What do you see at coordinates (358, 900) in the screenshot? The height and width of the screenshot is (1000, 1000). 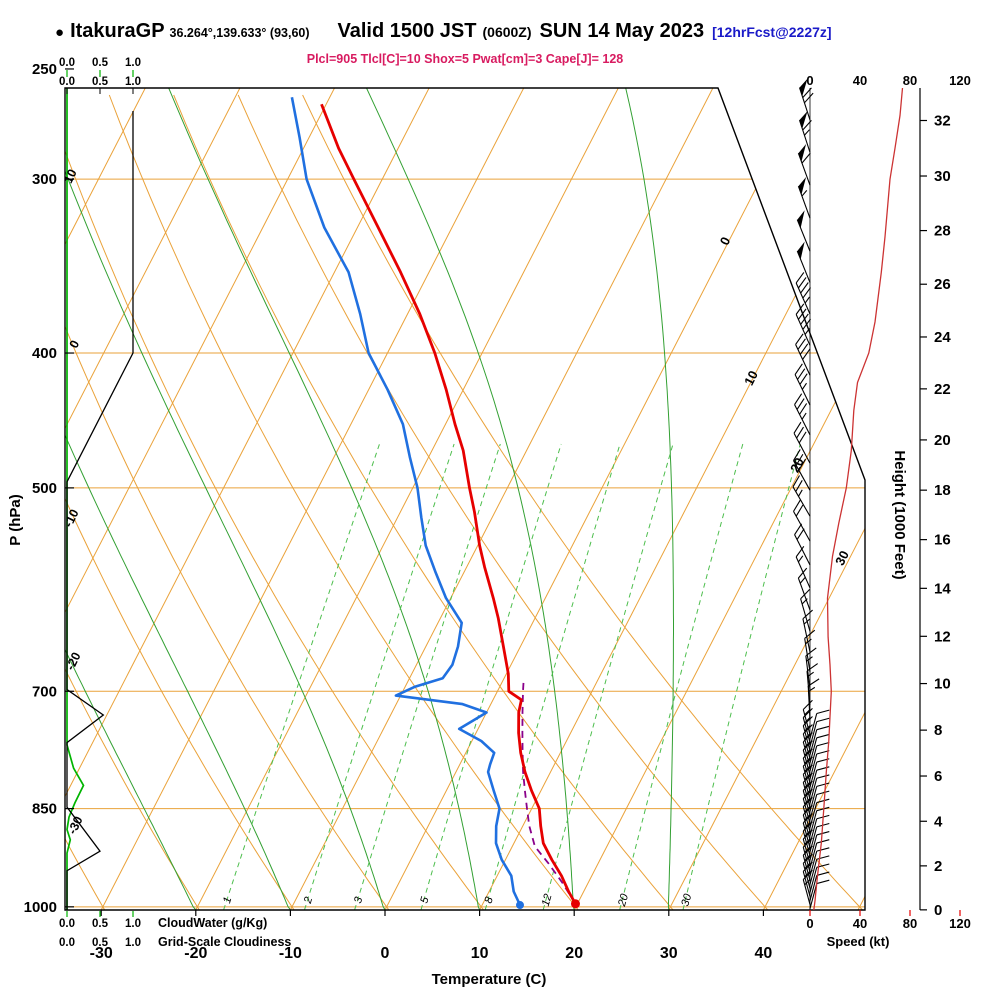 I see `svg-text: 3` at bounding box center [358, 900].